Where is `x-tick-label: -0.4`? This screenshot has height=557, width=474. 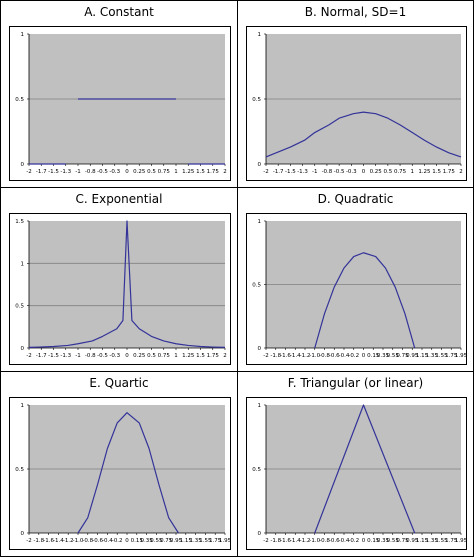
x-tick-label: -0.4 is located at coordinates (344, 356).